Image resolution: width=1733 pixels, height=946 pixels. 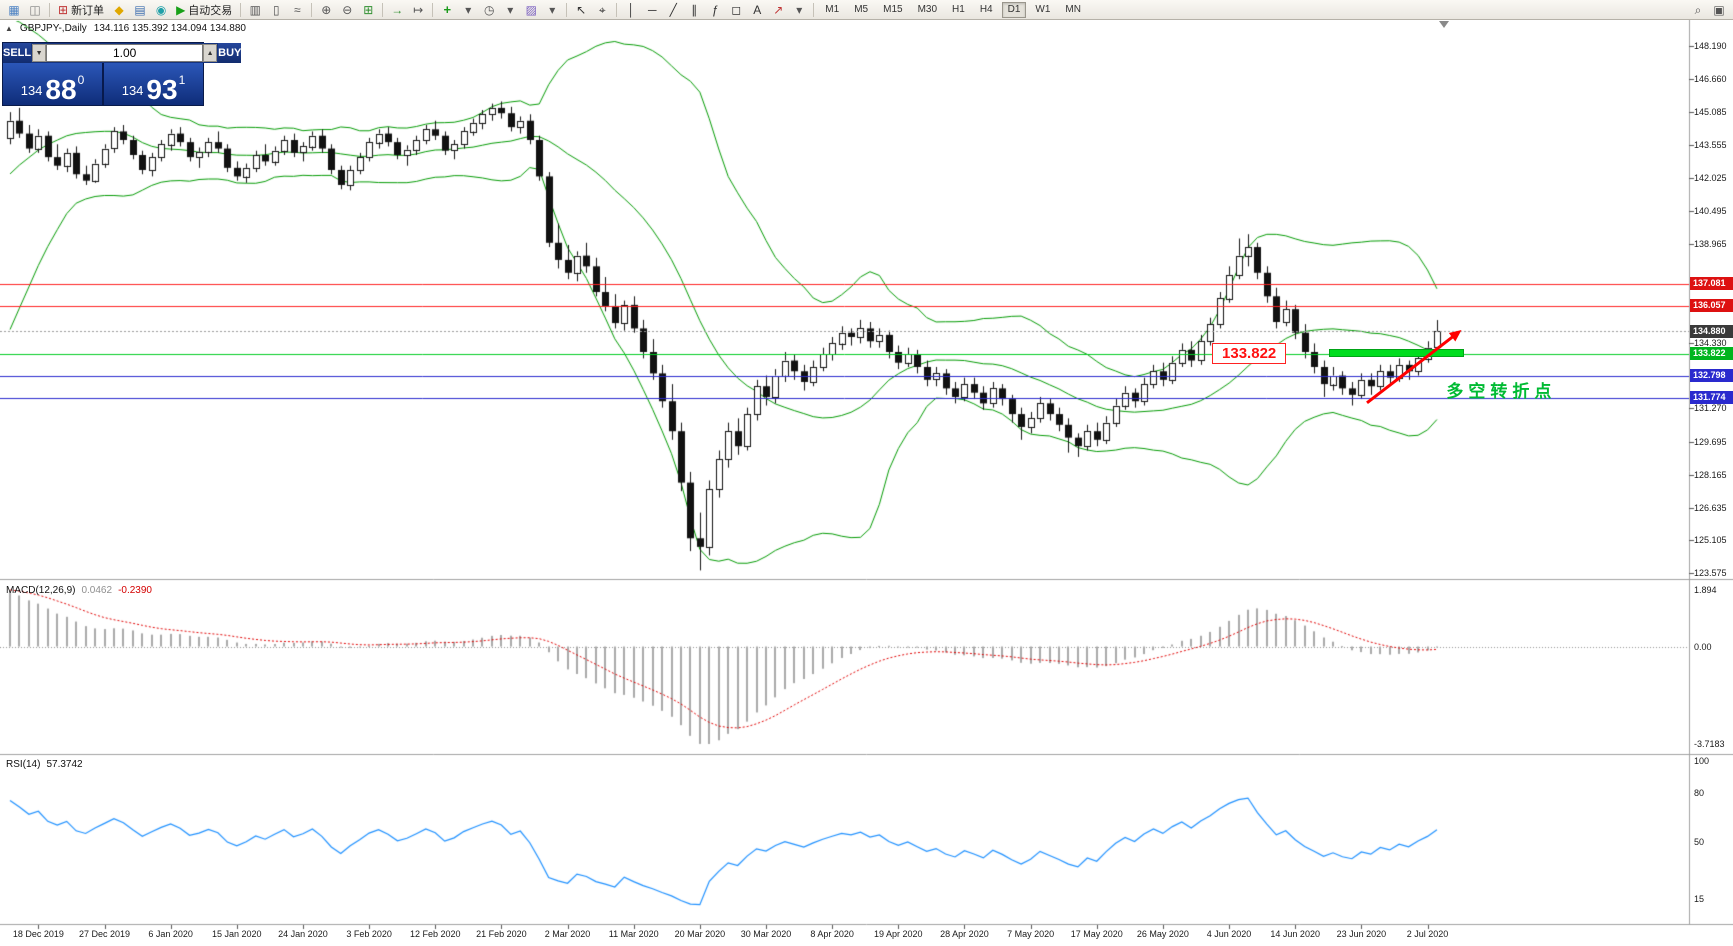 I want to click on periods-icon: ◷, so click(x=489, y=9).